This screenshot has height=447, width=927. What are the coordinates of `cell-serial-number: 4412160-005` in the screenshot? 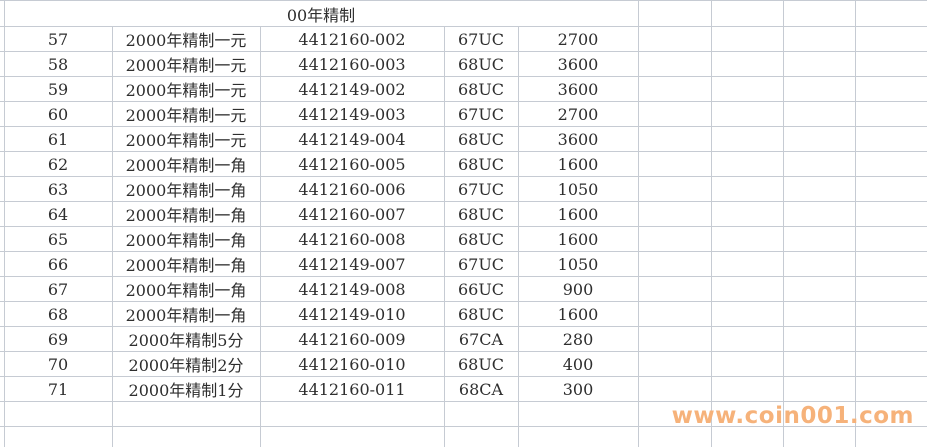 It's located at (352, 164).